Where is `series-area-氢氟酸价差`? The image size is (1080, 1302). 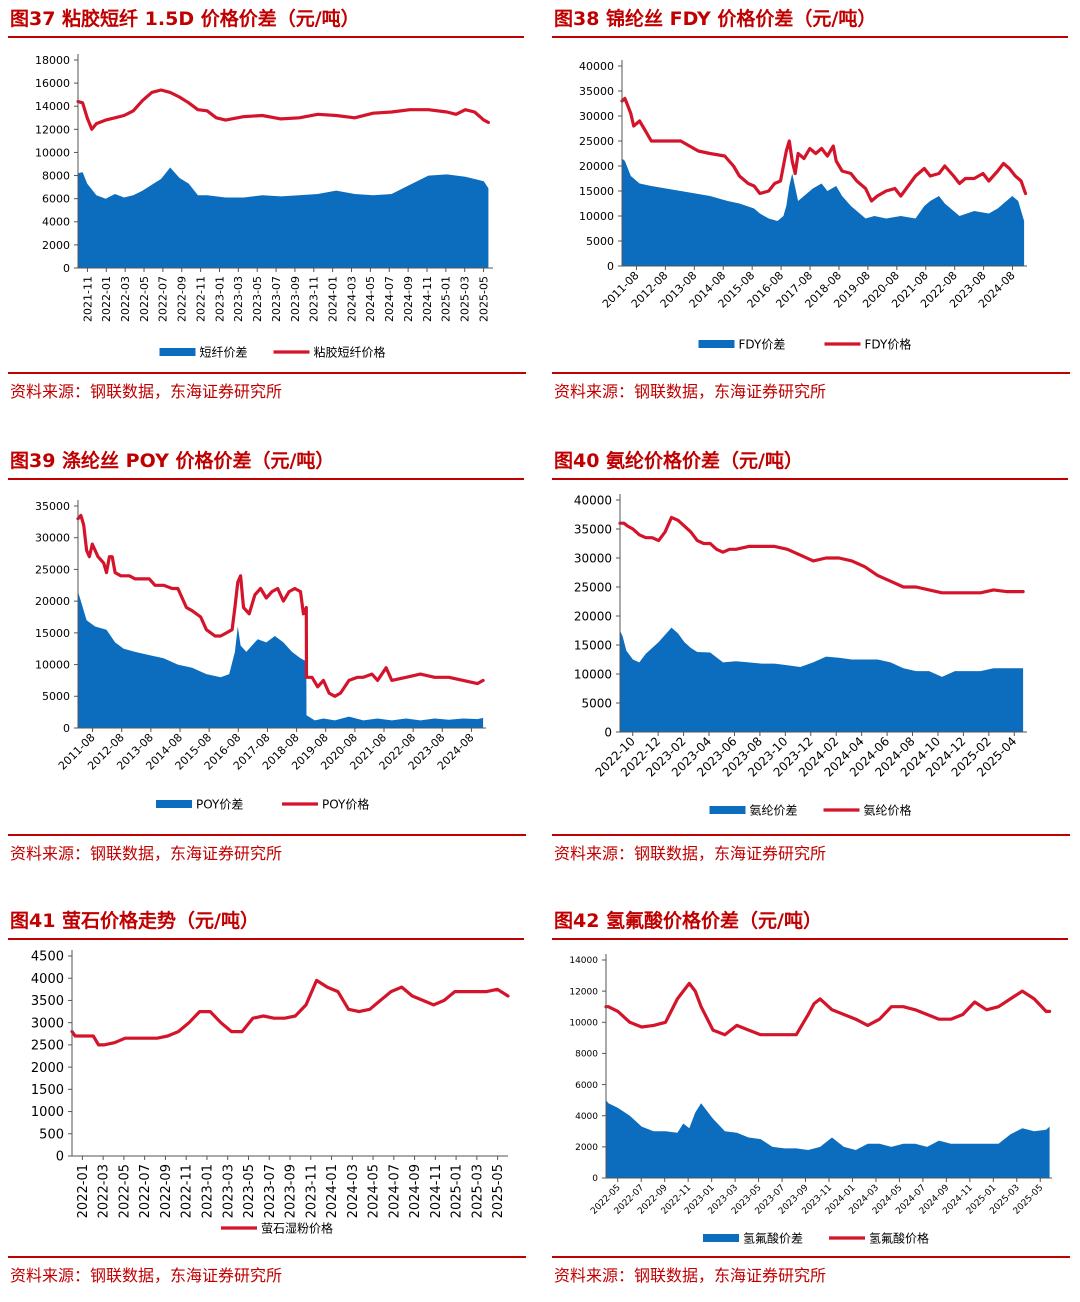
series-area-氢氟酸价差 is located at coordinates (828, 1139).